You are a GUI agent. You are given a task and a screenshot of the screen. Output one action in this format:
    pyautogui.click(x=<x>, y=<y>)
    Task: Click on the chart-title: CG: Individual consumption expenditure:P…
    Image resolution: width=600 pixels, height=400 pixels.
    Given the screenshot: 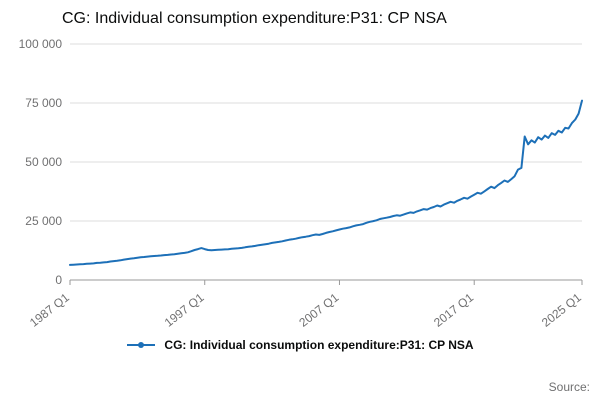 What is the action you would take?
    pyautogui.click(x=254, y=18)
    